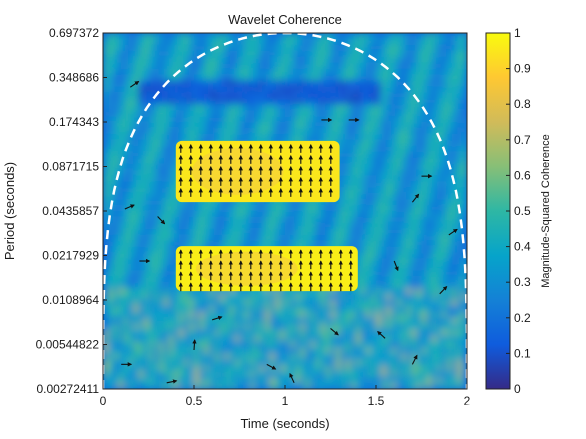 The image size is (586, 439). What do you see at coordinates (68, 345) in the screenshot?
I see `y-tick-label: 0.00544822` at bounding box center [68, 345].